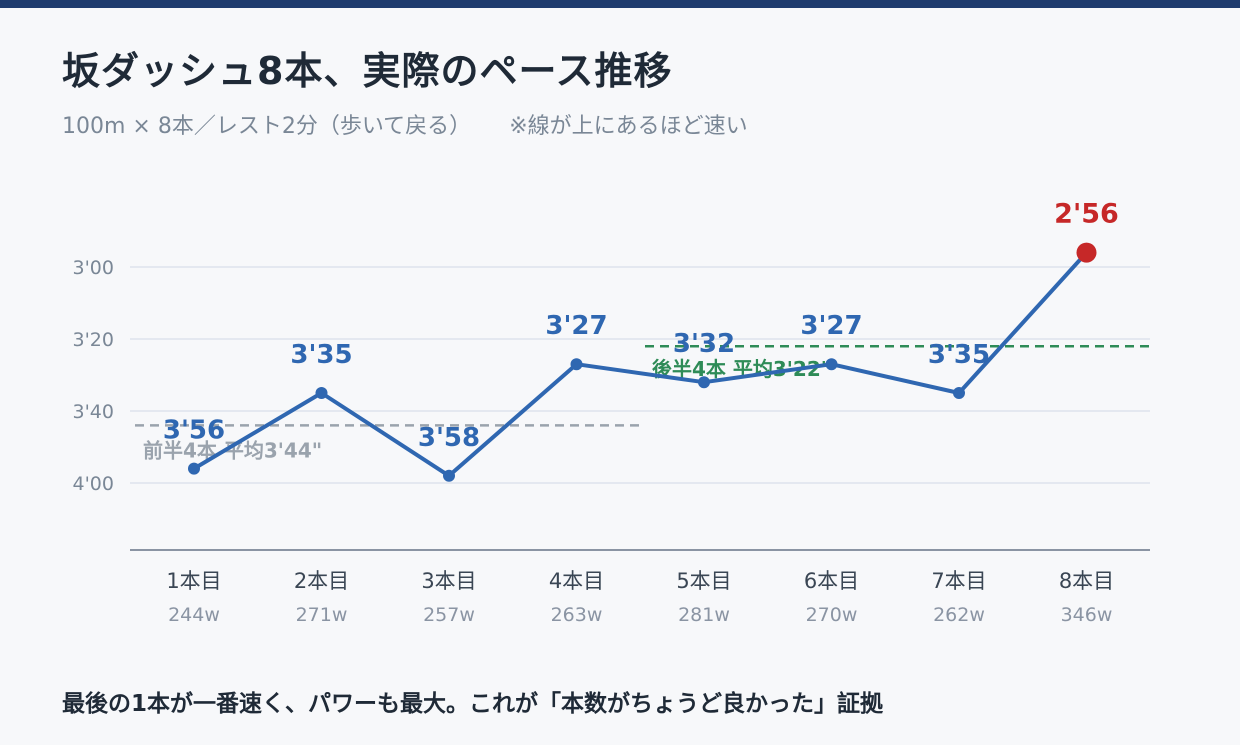  What do you see at coordinates (232, 450) in the screenshot?
I see `reference-line-label: 前半4本 平均3'44"` at bounding box center [232, 450].